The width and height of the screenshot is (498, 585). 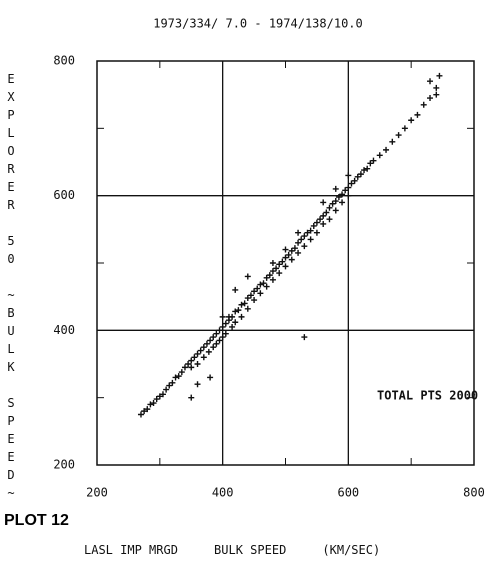 I want to click on x-tick-label: 200, so click(x=97, y=493).